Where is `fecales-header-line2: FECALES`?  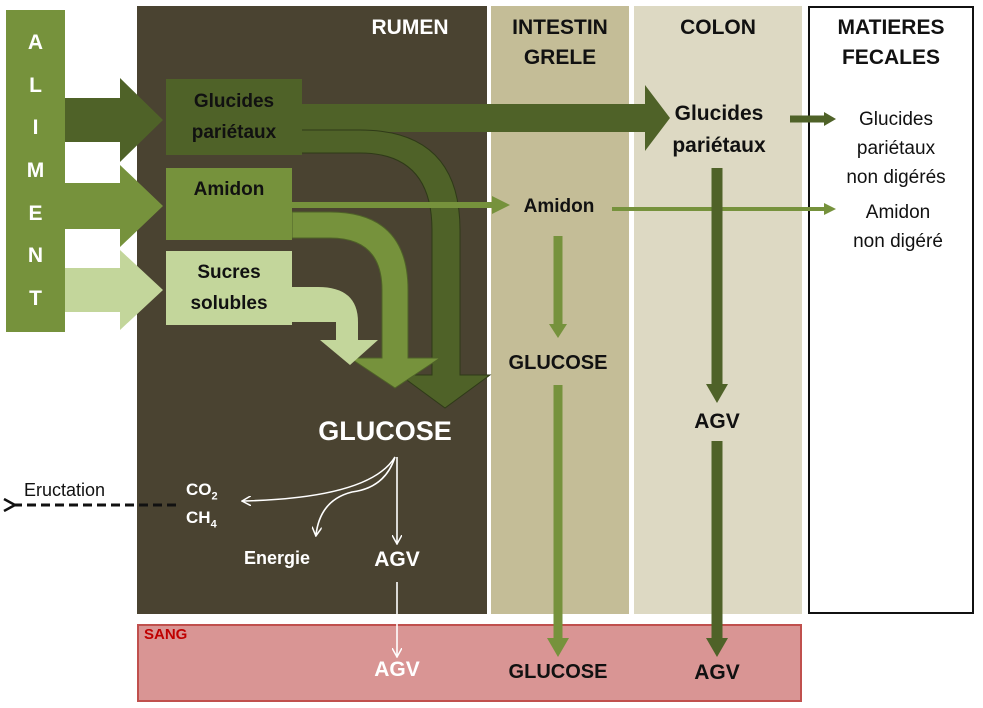
fecales-header-line2: FECALES is located at coordinates (890, 57).